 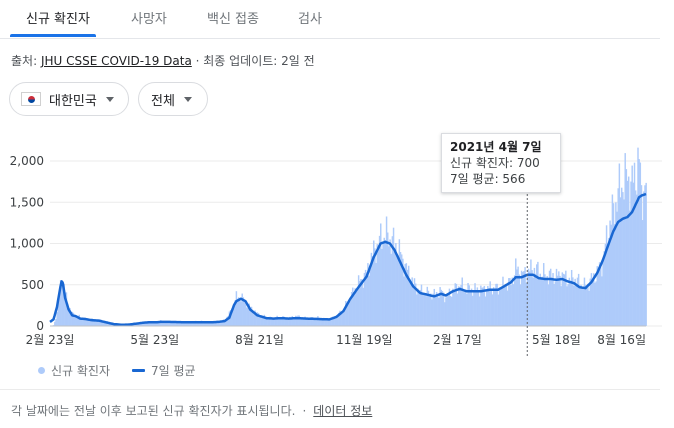 I want to click on tab-new-cases: 신규 확진자, so click(x=58, y=19).